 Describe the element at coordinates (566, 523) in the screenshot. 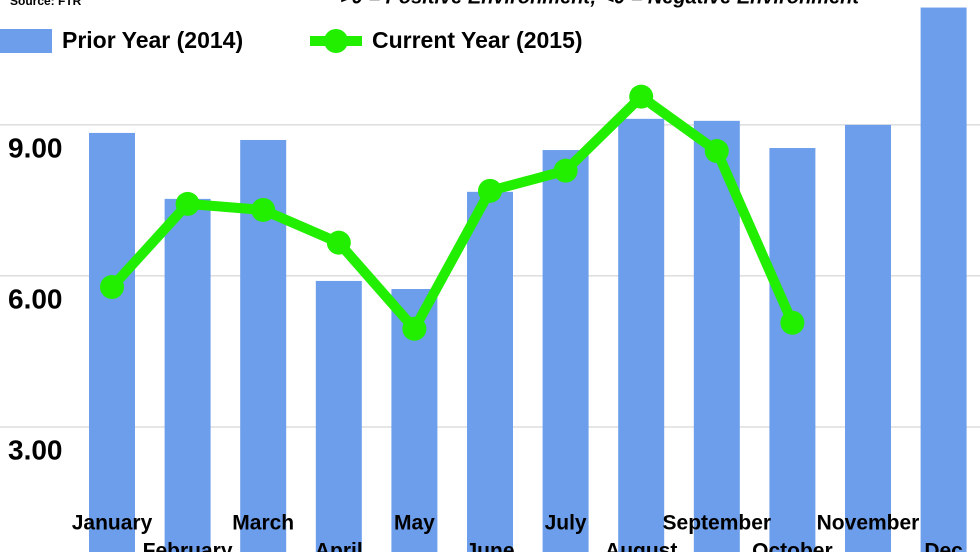

I see `x-tick-label: July` at that location.